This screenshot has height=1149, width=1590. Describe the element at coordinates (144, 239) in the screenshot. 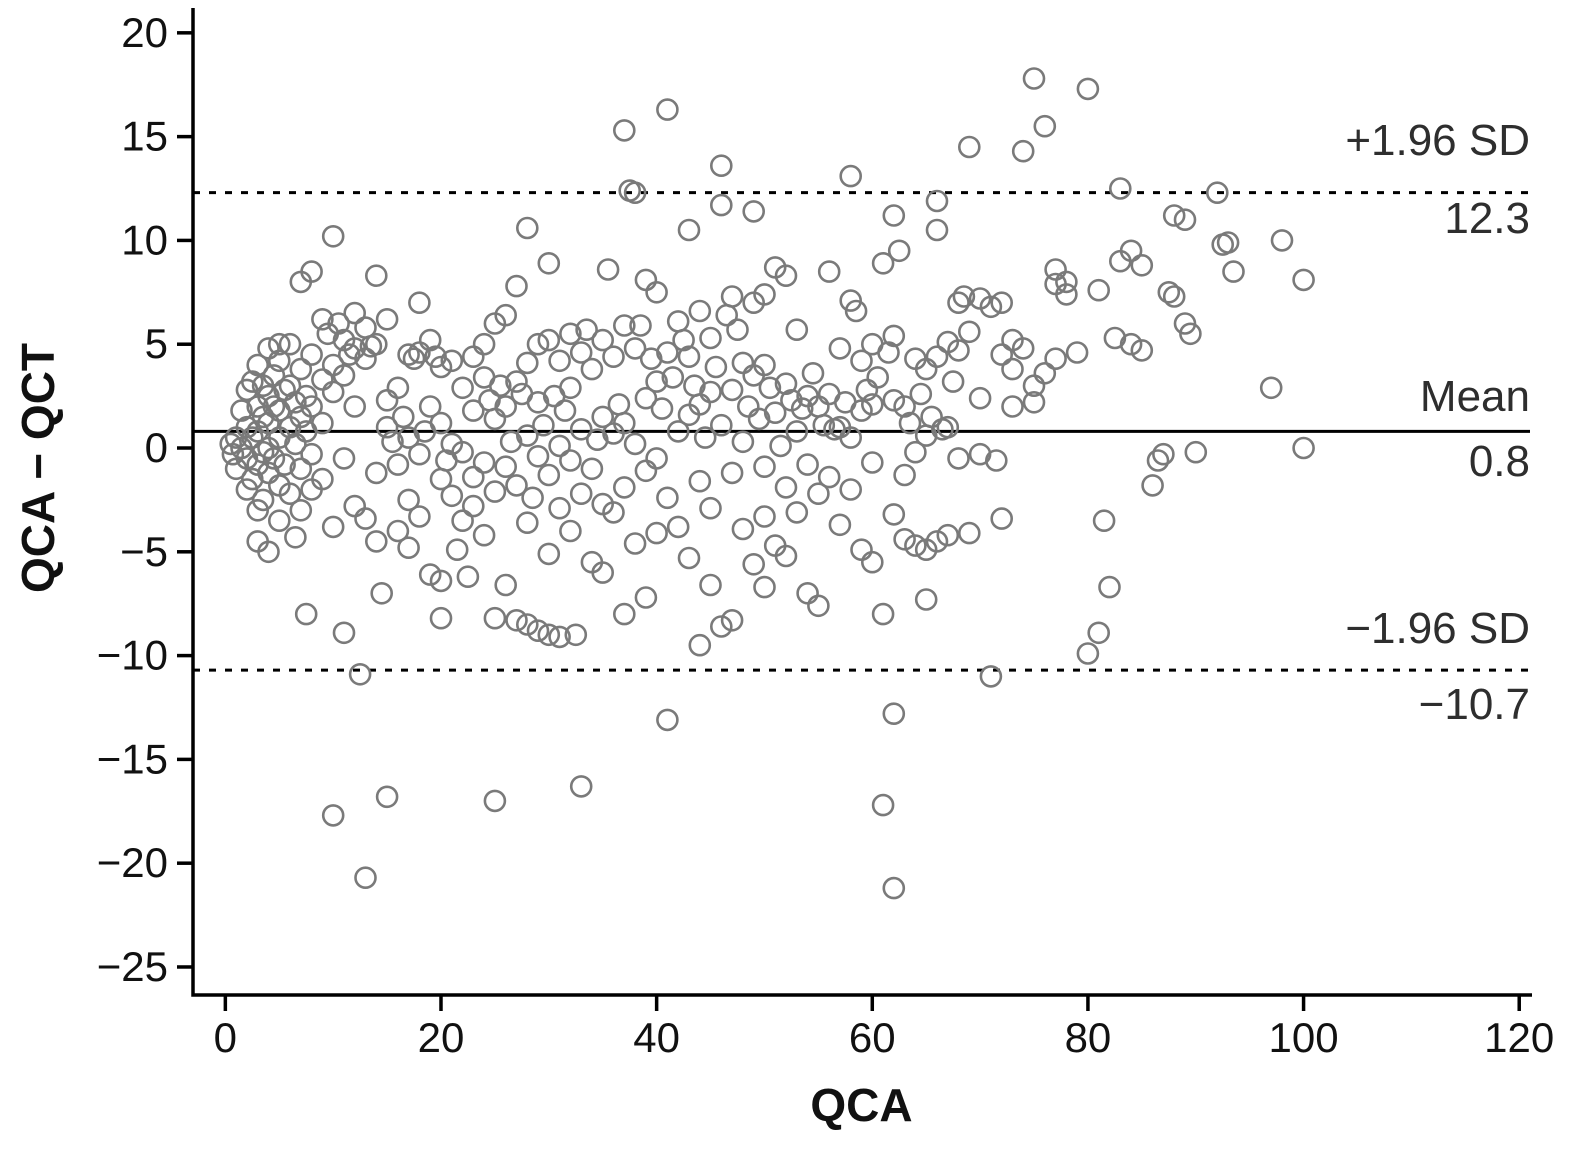

I see `y-tick-label: 10` at that location.